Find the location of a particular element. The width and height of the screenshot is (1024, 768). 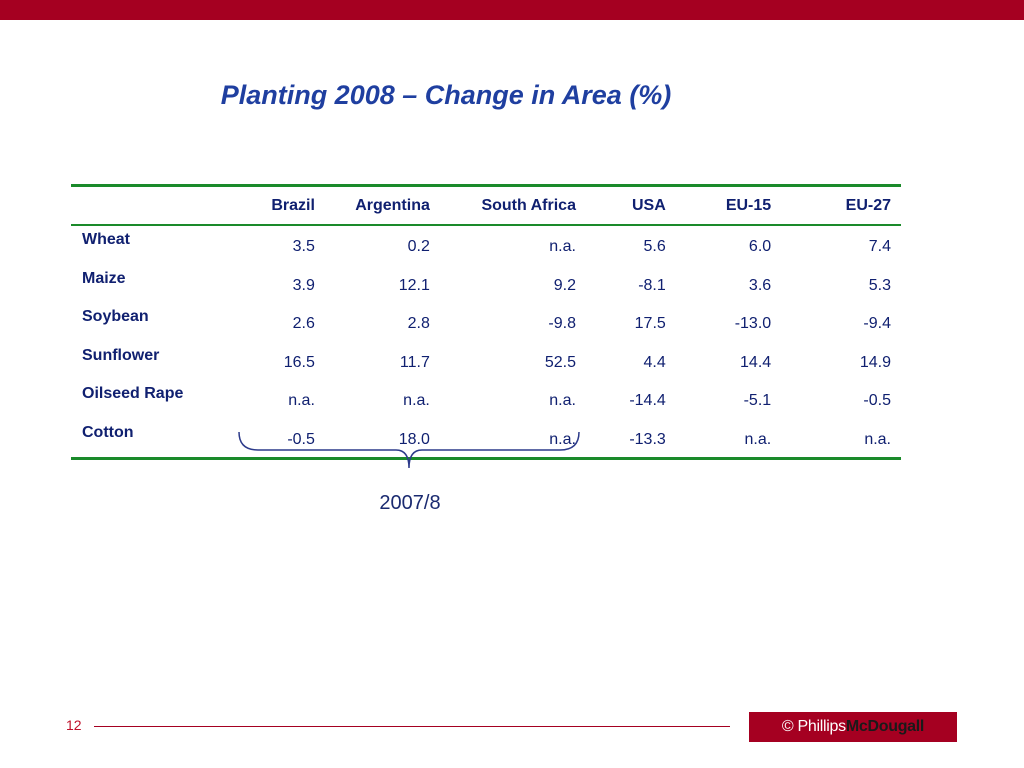

table-cell: 17.5 is located at coordinates (650, 324).